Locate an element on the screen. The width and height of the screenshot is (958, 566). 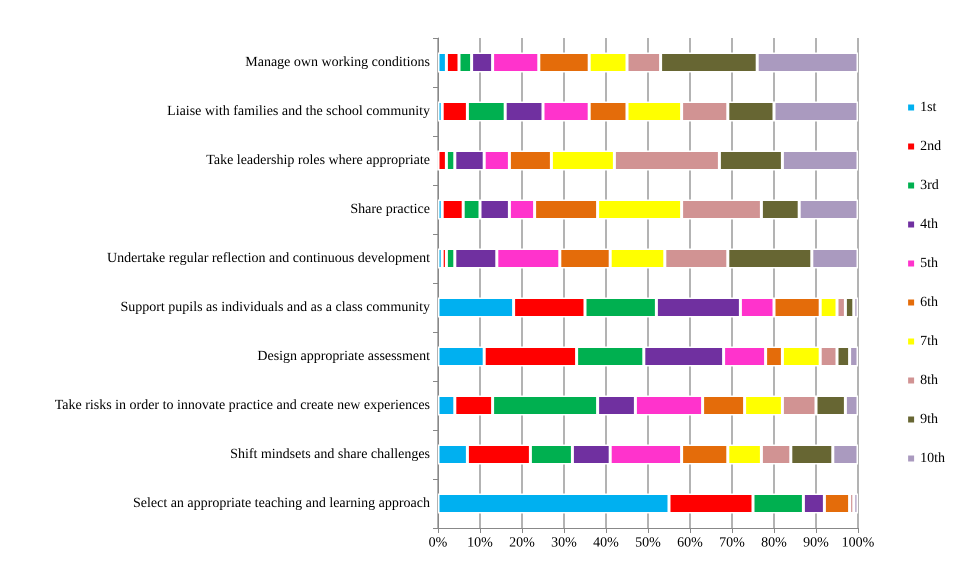
legend-label: 3rd is located at coordinates (929, 185).